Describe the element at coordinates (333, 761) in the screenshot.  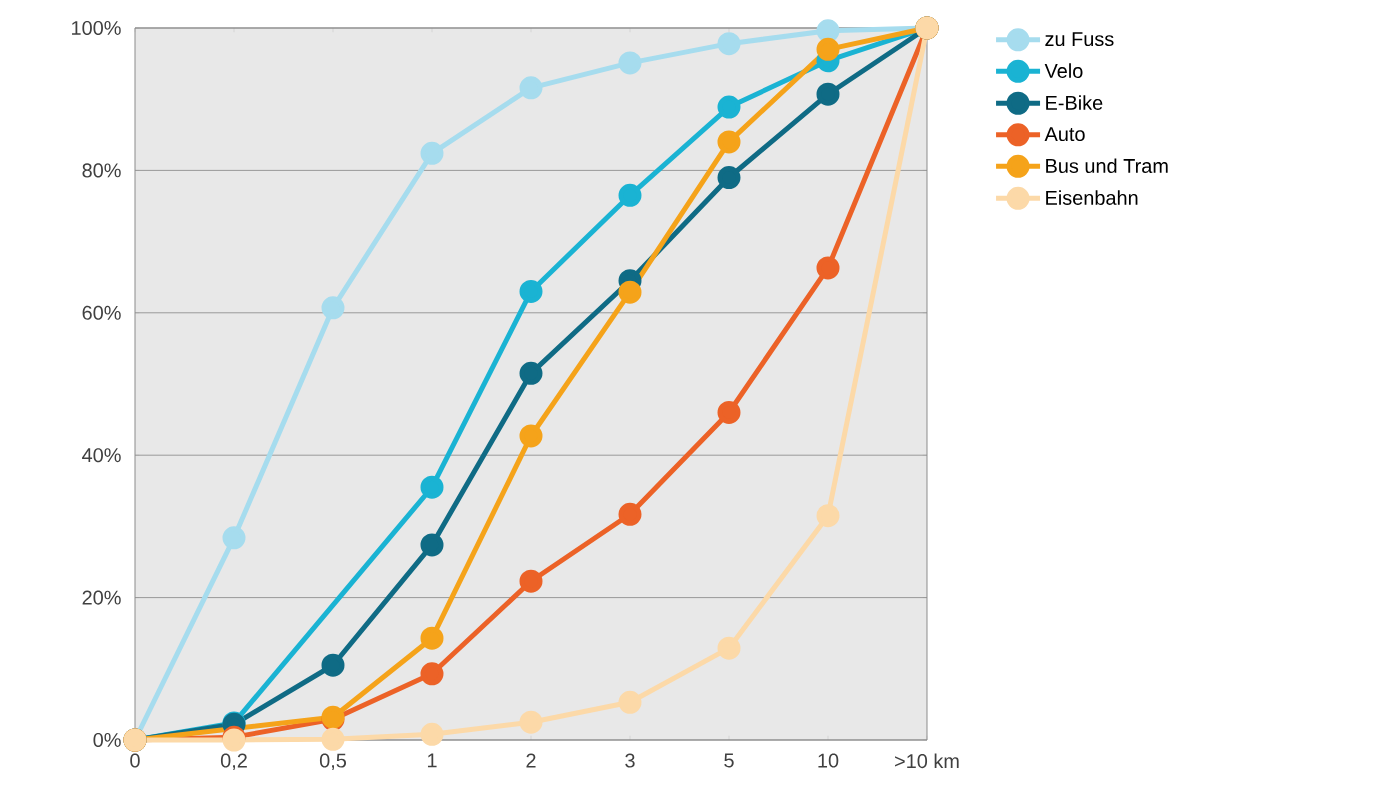
I see `x-tick-label: 0,5` at that location.